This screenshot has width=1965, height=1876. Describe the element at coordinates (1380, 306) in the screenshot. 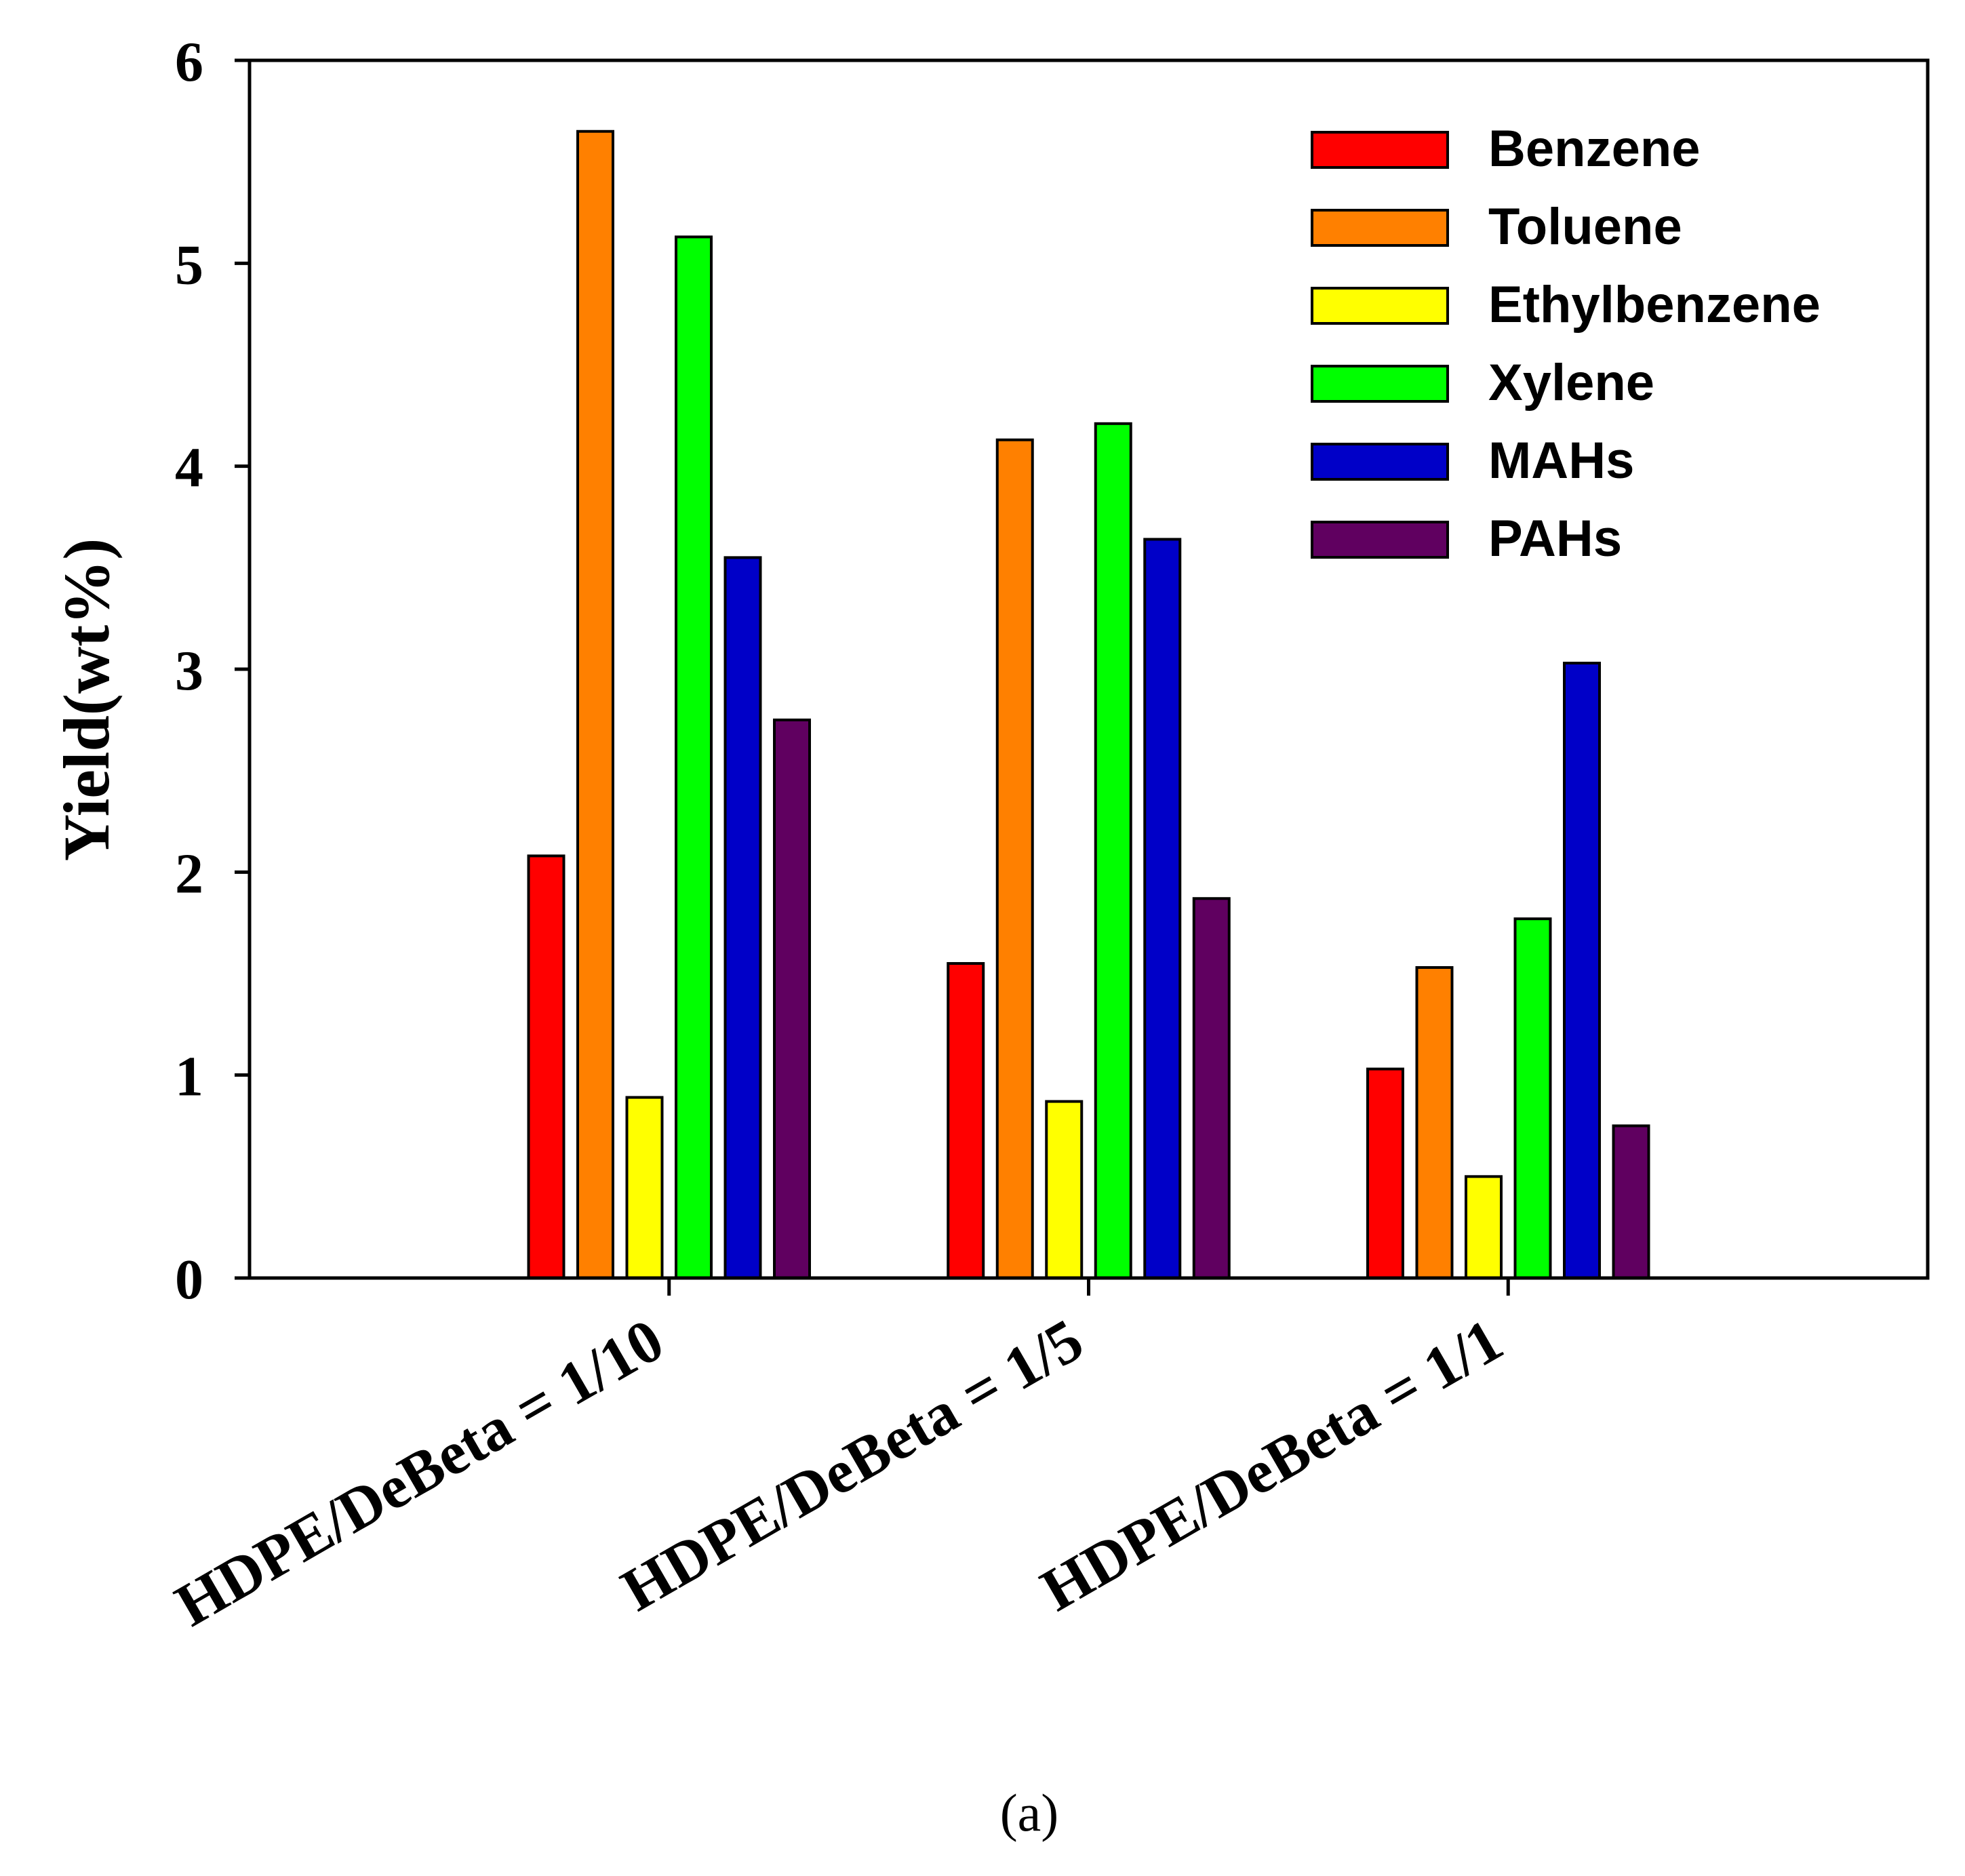

I see `legend-swatch-ethylbenzene` at that location.